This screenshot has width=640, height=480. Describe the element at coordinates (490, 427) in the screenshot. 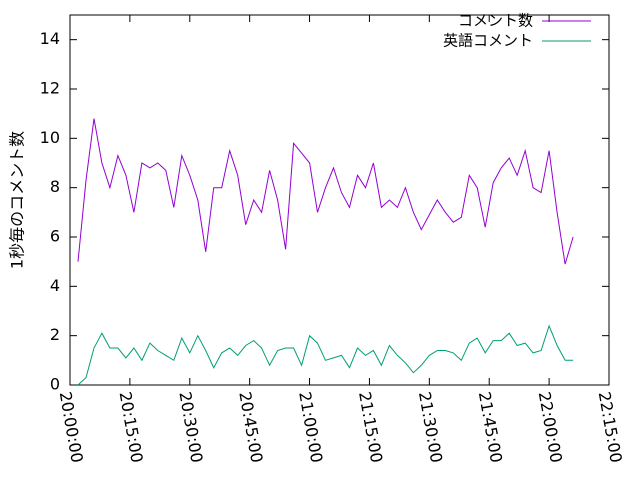

I see `x-tick-label: 21:45:00` at that location.